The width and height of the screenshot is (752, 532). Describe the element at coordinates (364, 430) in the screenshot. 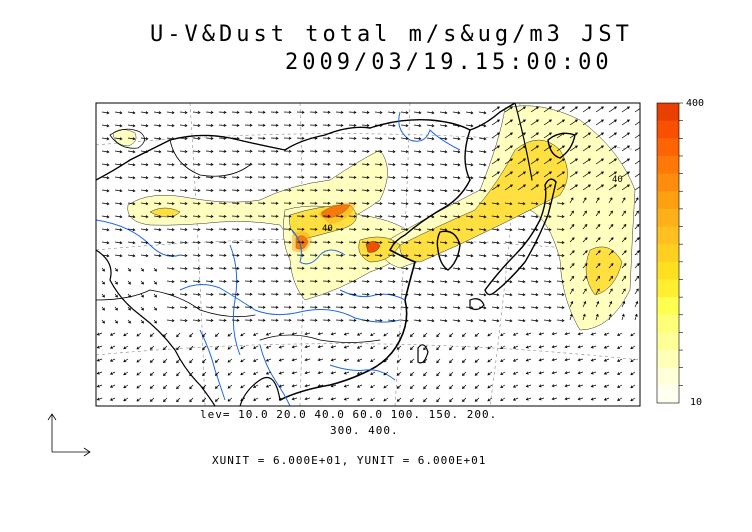

I see `contour-levels-line2: 300. 400.` at that location.